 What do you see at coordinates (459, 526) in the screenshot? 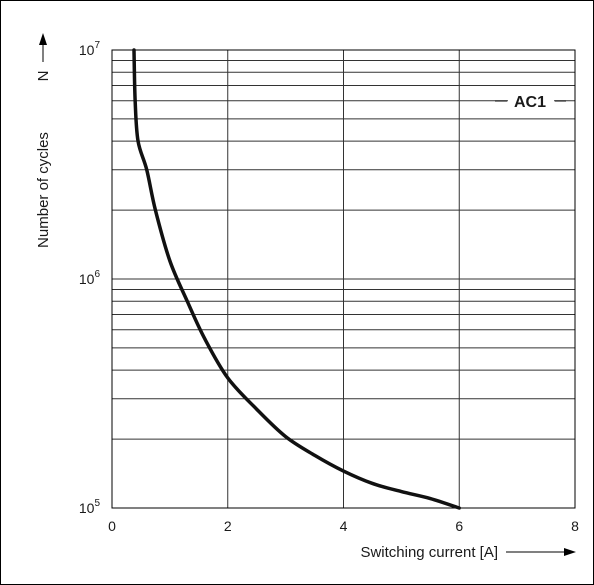
I see `x-tick-label: 6` at bounding box center [459, 526].